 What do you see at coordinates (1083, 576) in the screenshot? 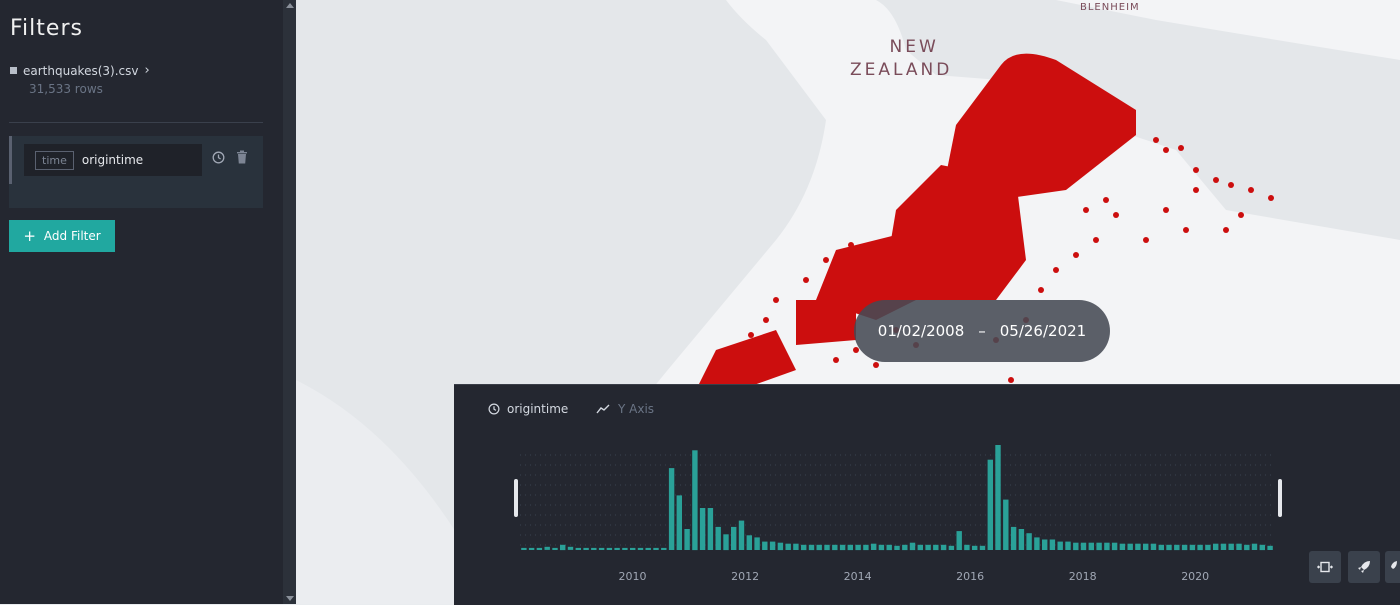
I see `axis-tick-label: 2018` at bounding box center [1083, 576].